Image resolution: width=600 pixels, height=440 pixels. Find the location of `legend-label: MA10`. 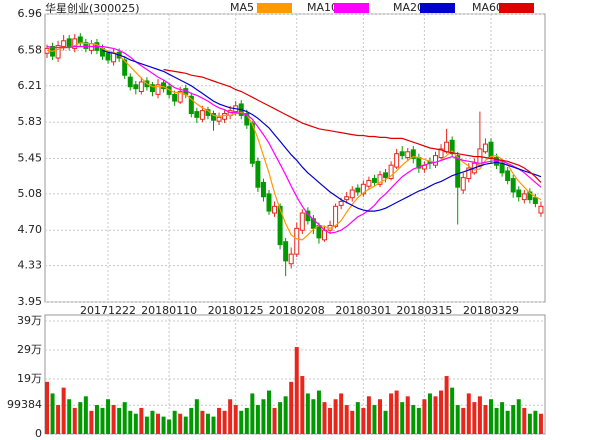

legend-label: MA10 is located at coordinates (322, 7).